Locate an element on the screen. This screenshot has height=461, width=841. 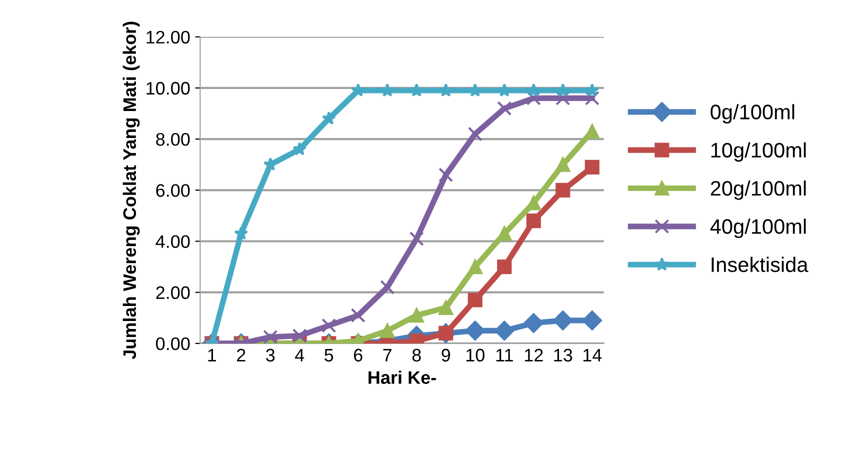
y-tick-label: 2.00 is located at coordinates (173, 293).